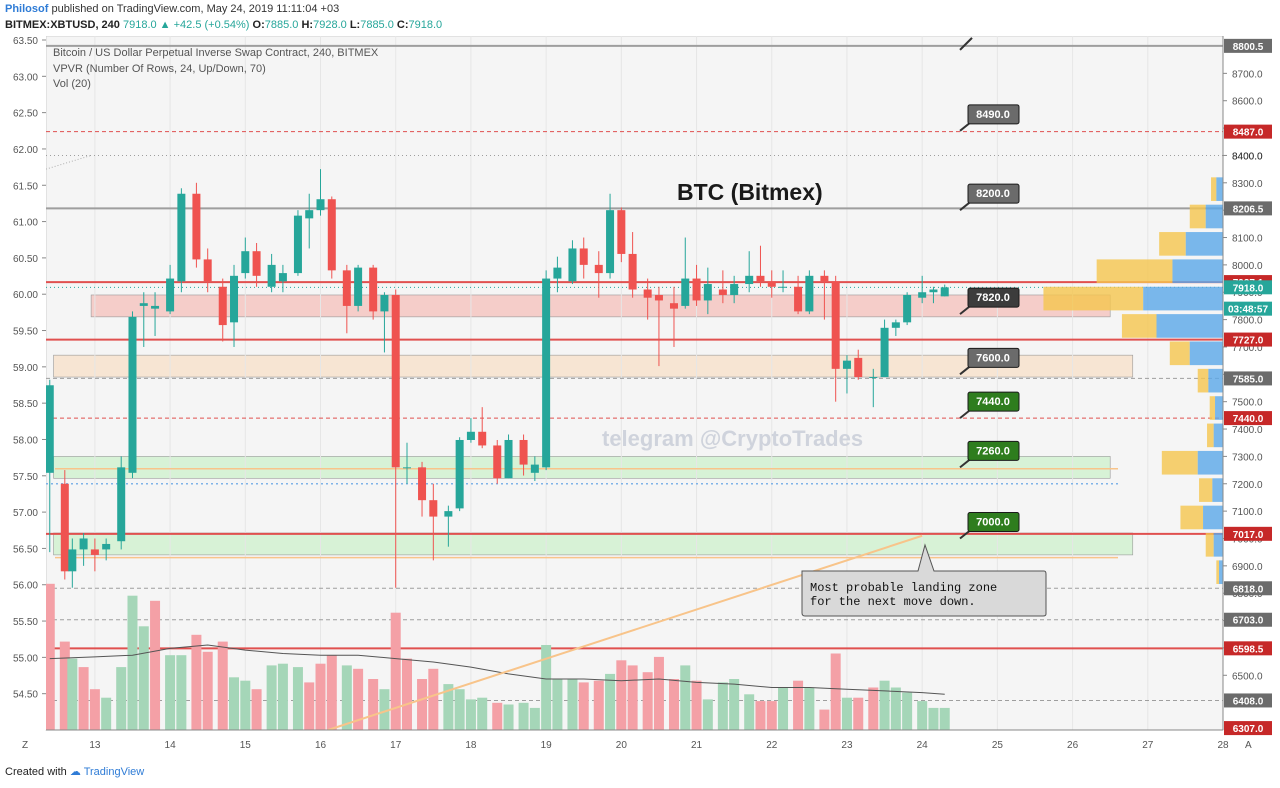  I want to click on author-name: Philosof, so click(27, 9).